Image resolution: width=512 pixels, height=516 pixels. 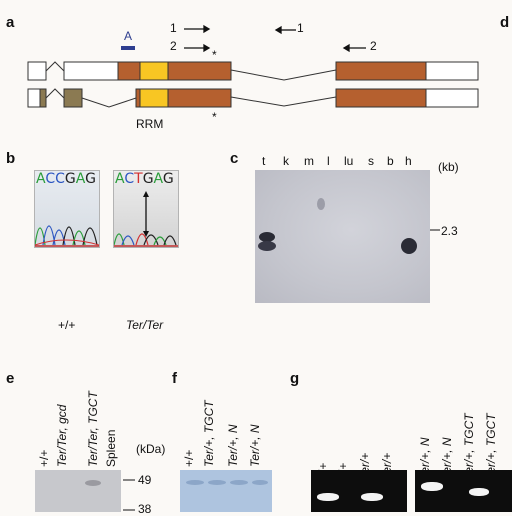 I want to click on band-t-lower, so click(x=267, y=246).